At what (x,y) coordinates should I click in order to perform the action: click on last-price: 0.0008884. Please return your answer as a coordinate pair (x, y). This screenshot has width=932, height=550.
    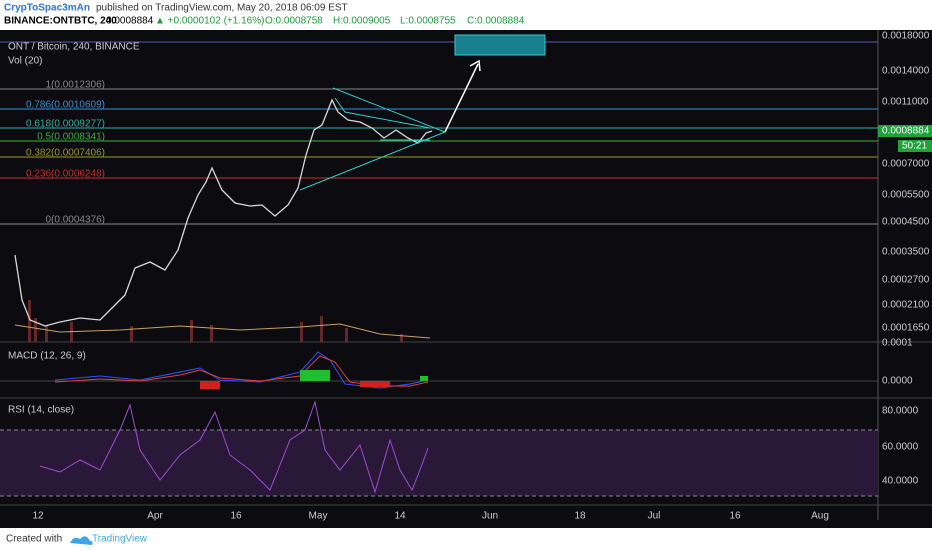
    Looking at the image, I should click on (906, 131).